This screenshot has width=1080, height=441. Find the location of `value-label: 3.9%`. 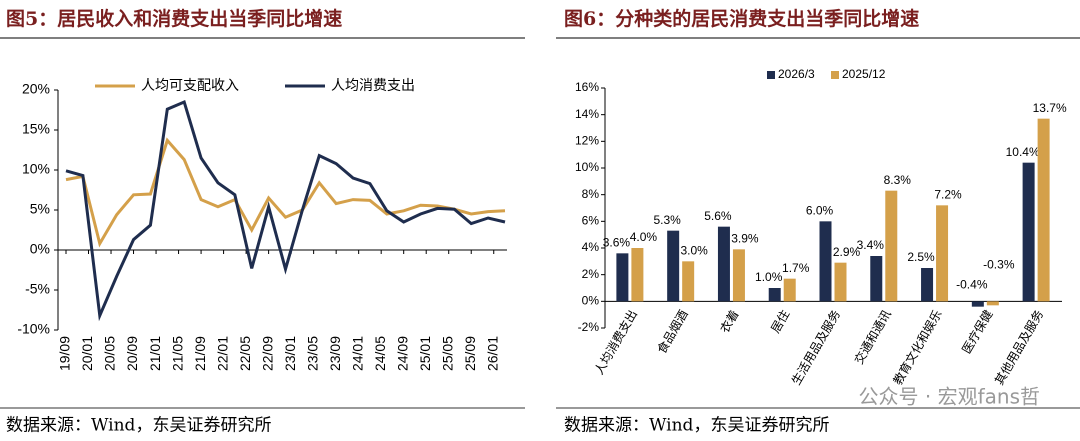

value-label: 3.9% is located at coordinates (745, 239).